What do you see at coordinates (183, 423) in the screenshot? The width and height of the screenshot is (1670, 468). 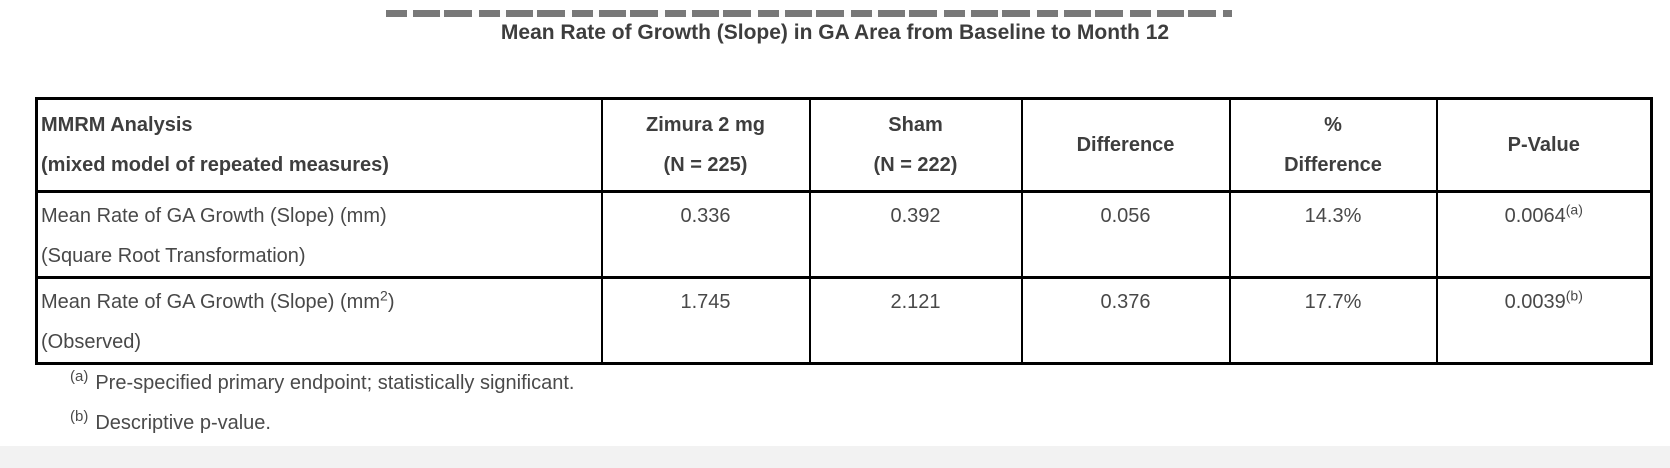 I see `footnote-b-text: Descriptive p-value.` at bounding box center [183, 423].